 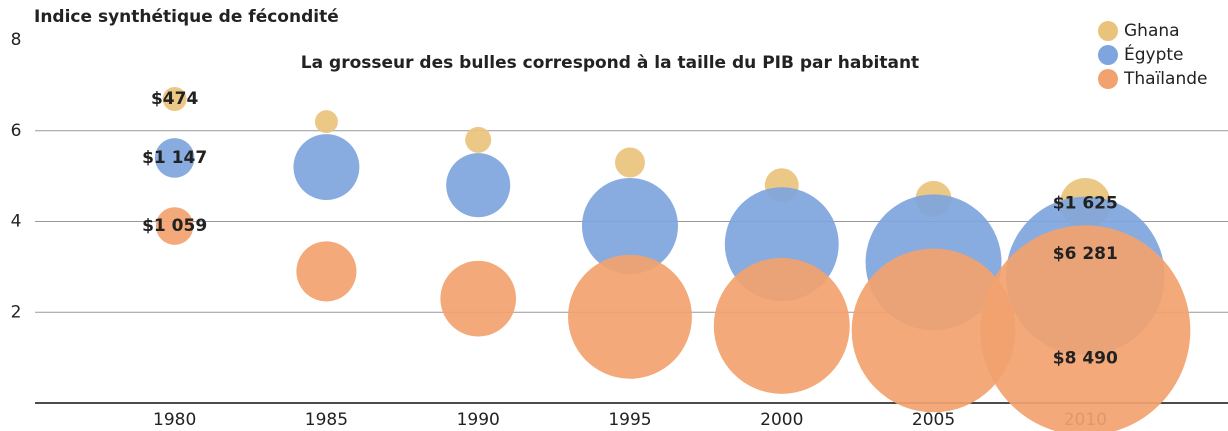 What do you see at coordinates (1085, 358) in the screenshot?
I see `data-label: $8 490` at bounding box center [1085, 358].